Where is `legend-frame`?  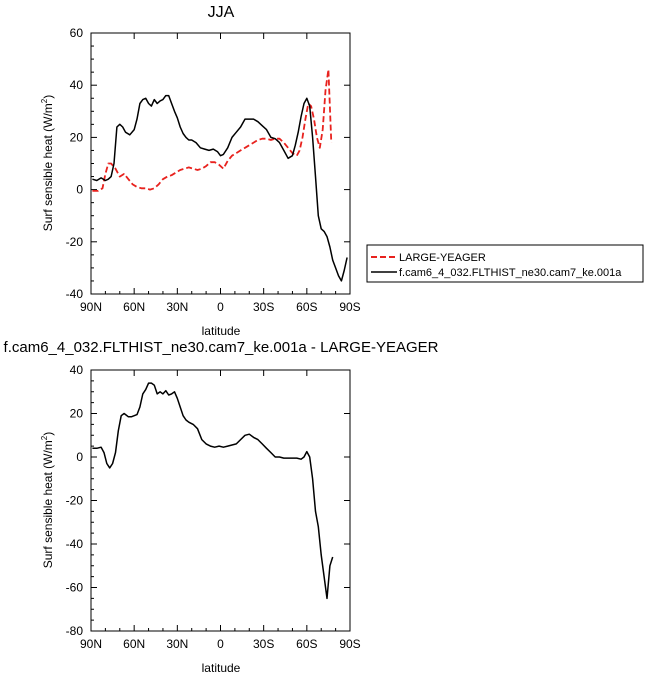 legend-frame is located at coordinates (505, 263).